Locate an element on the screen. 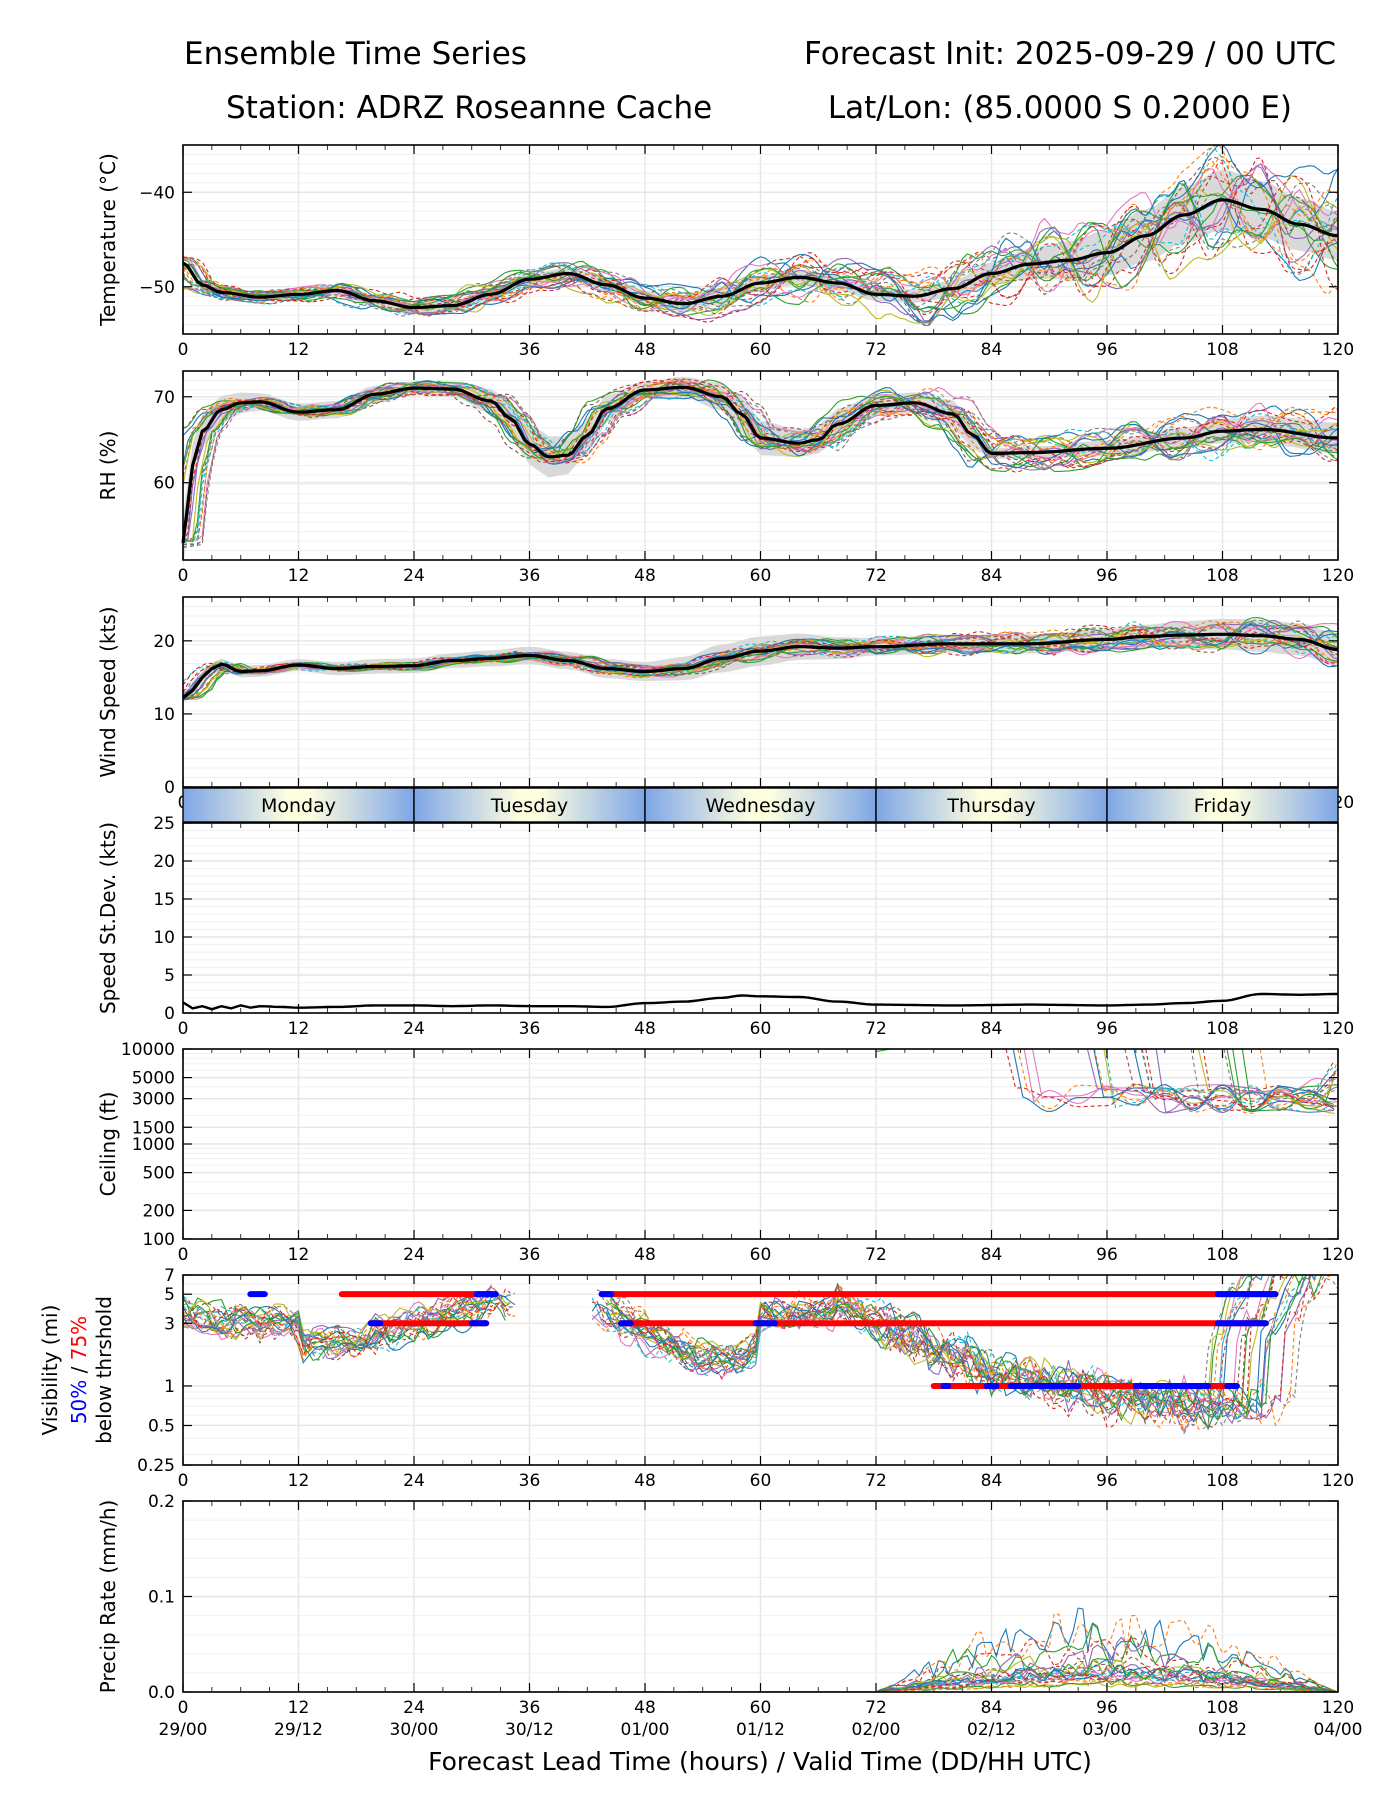  label-slash: / is located at coordinates (79, 1369).